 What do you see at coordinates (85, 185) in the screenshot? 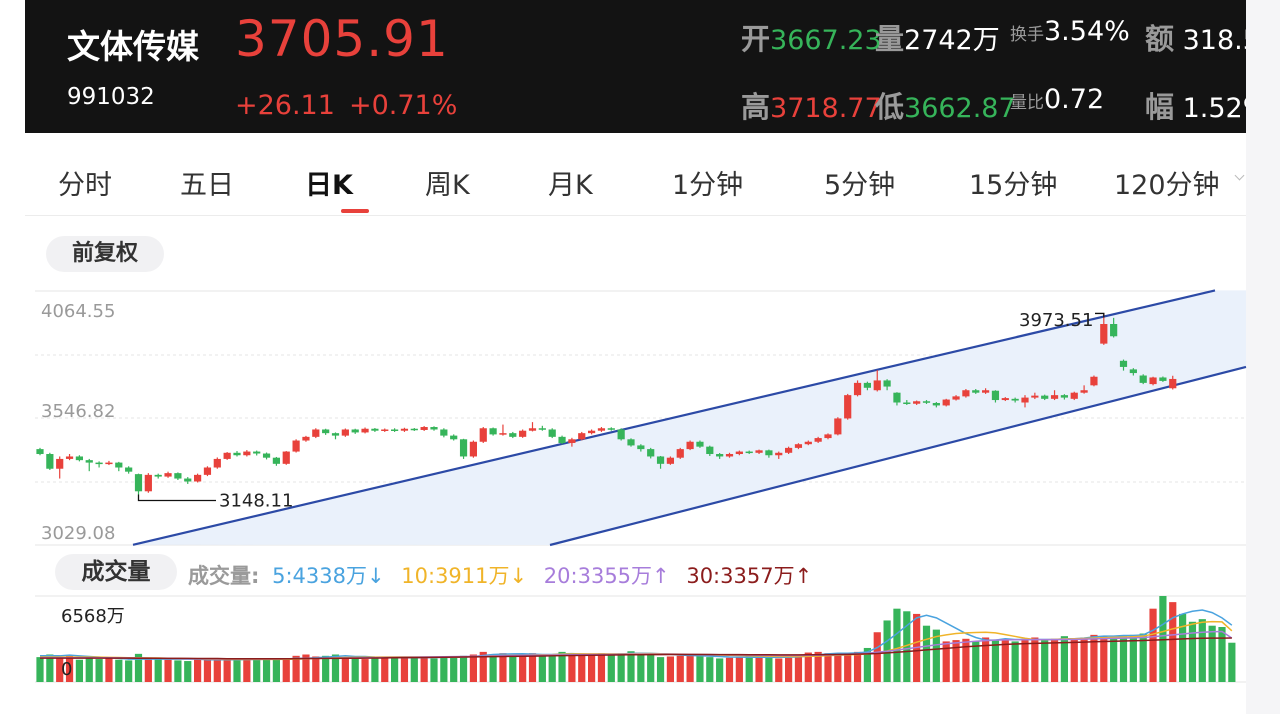
I see `tab-intraday: 分时` at bounding box center [85, 185].